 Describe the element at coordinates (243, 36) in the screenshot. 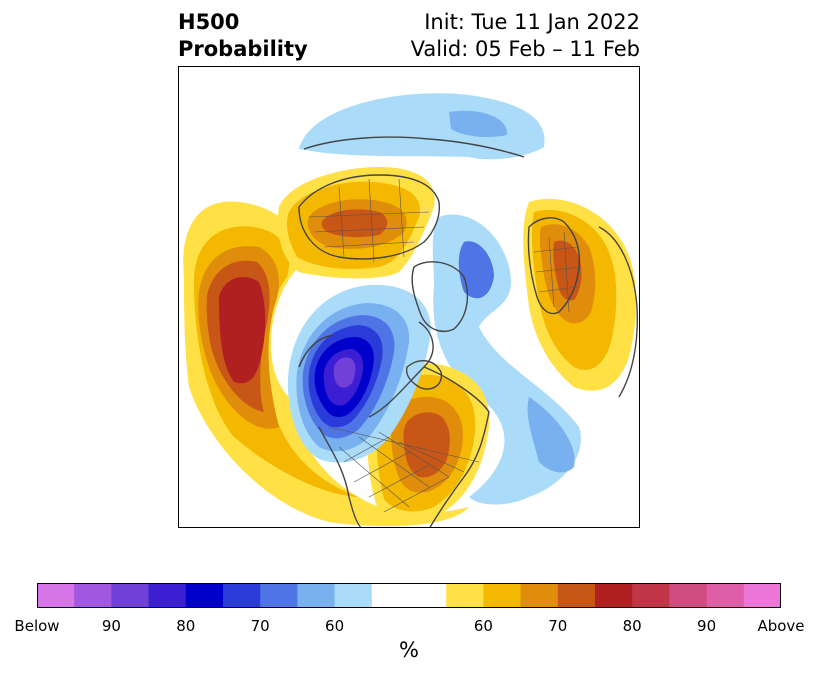

I see `map-title-left: H500 Probability` at that location.